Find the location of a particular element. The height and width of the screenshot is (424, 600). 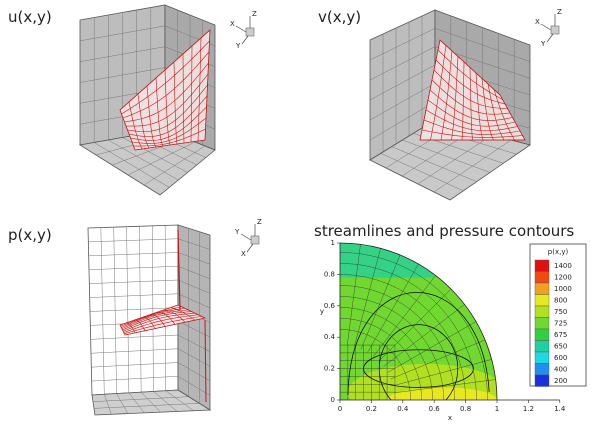

legend-label: 1000 is located at coordinates (563, 289).